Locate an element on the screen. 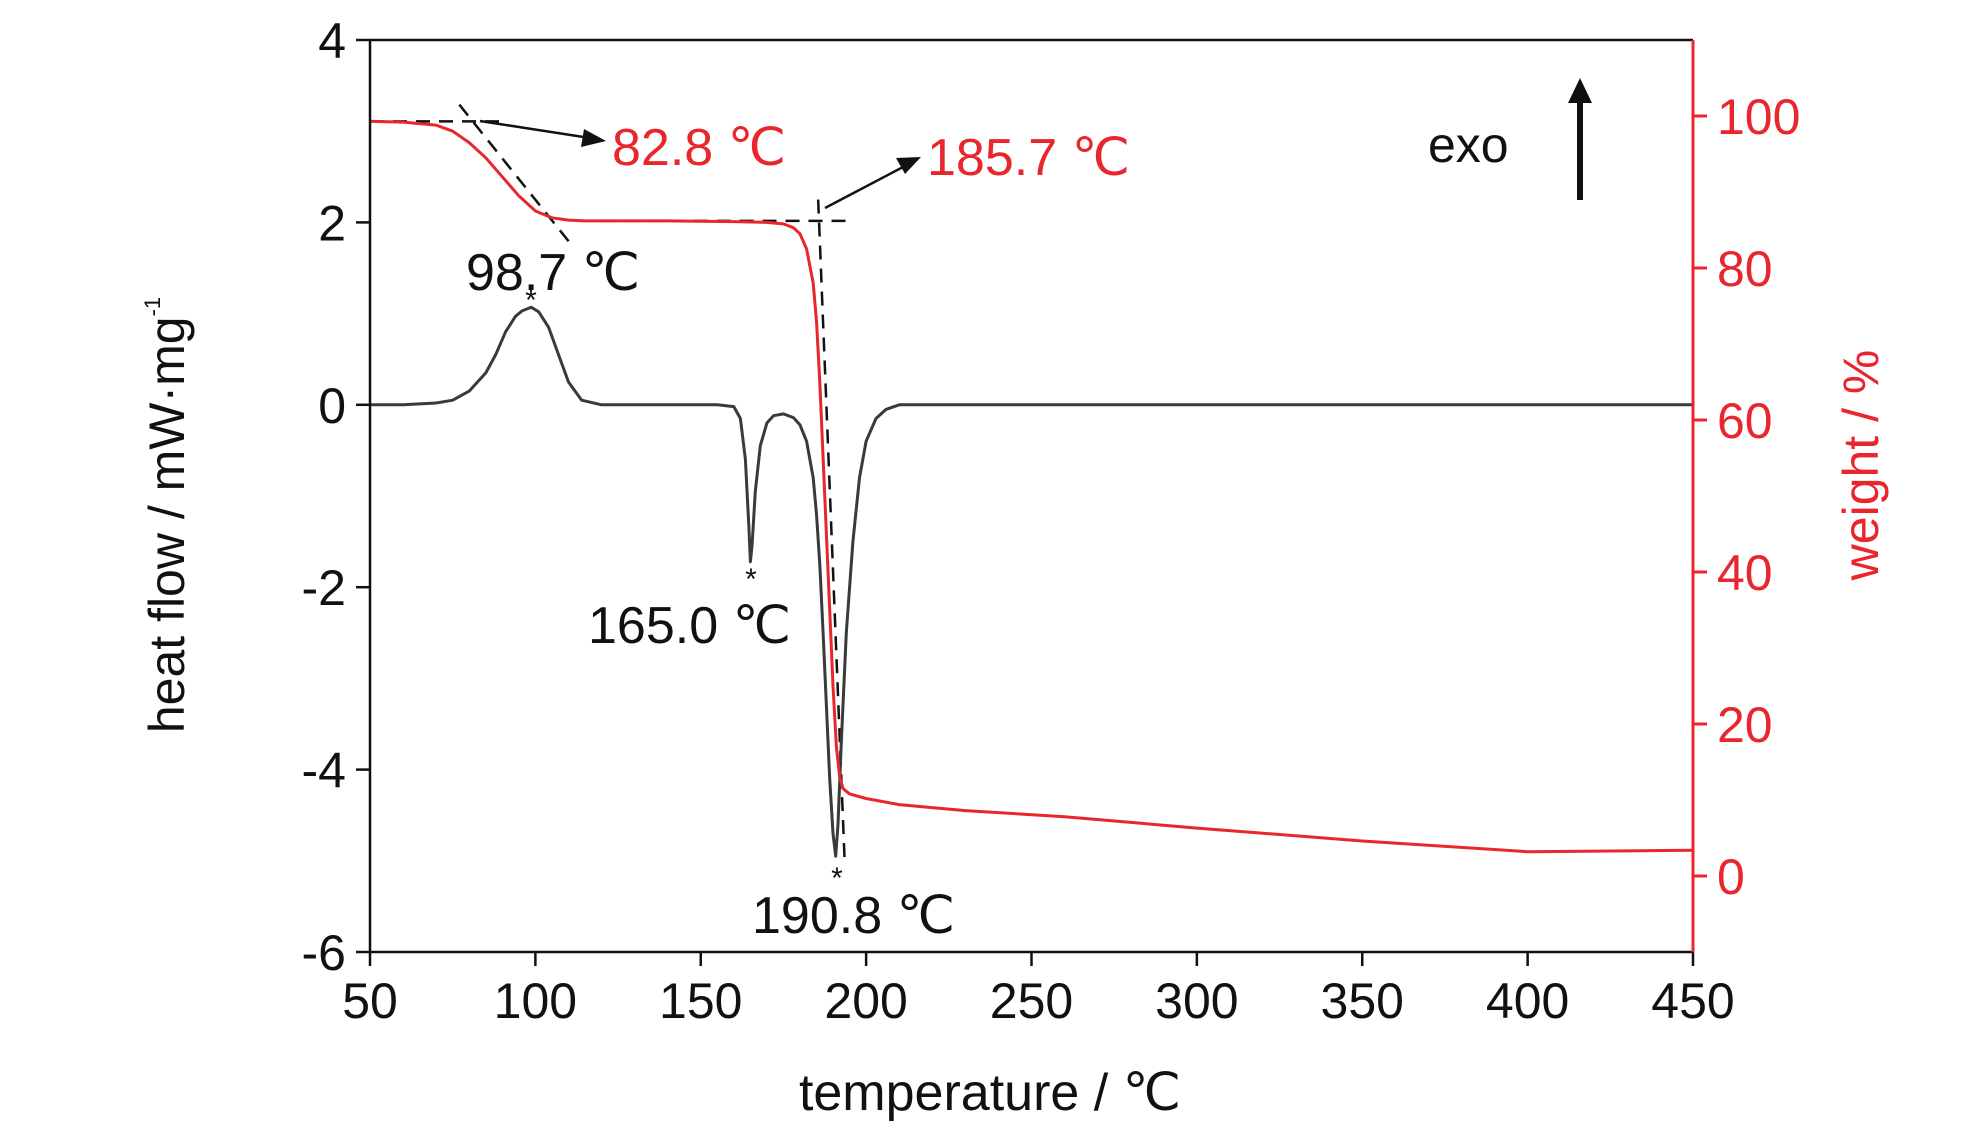 This screenshot has width=1984, height=1134. peak2-marker: * is located at coordinates (751, 579).